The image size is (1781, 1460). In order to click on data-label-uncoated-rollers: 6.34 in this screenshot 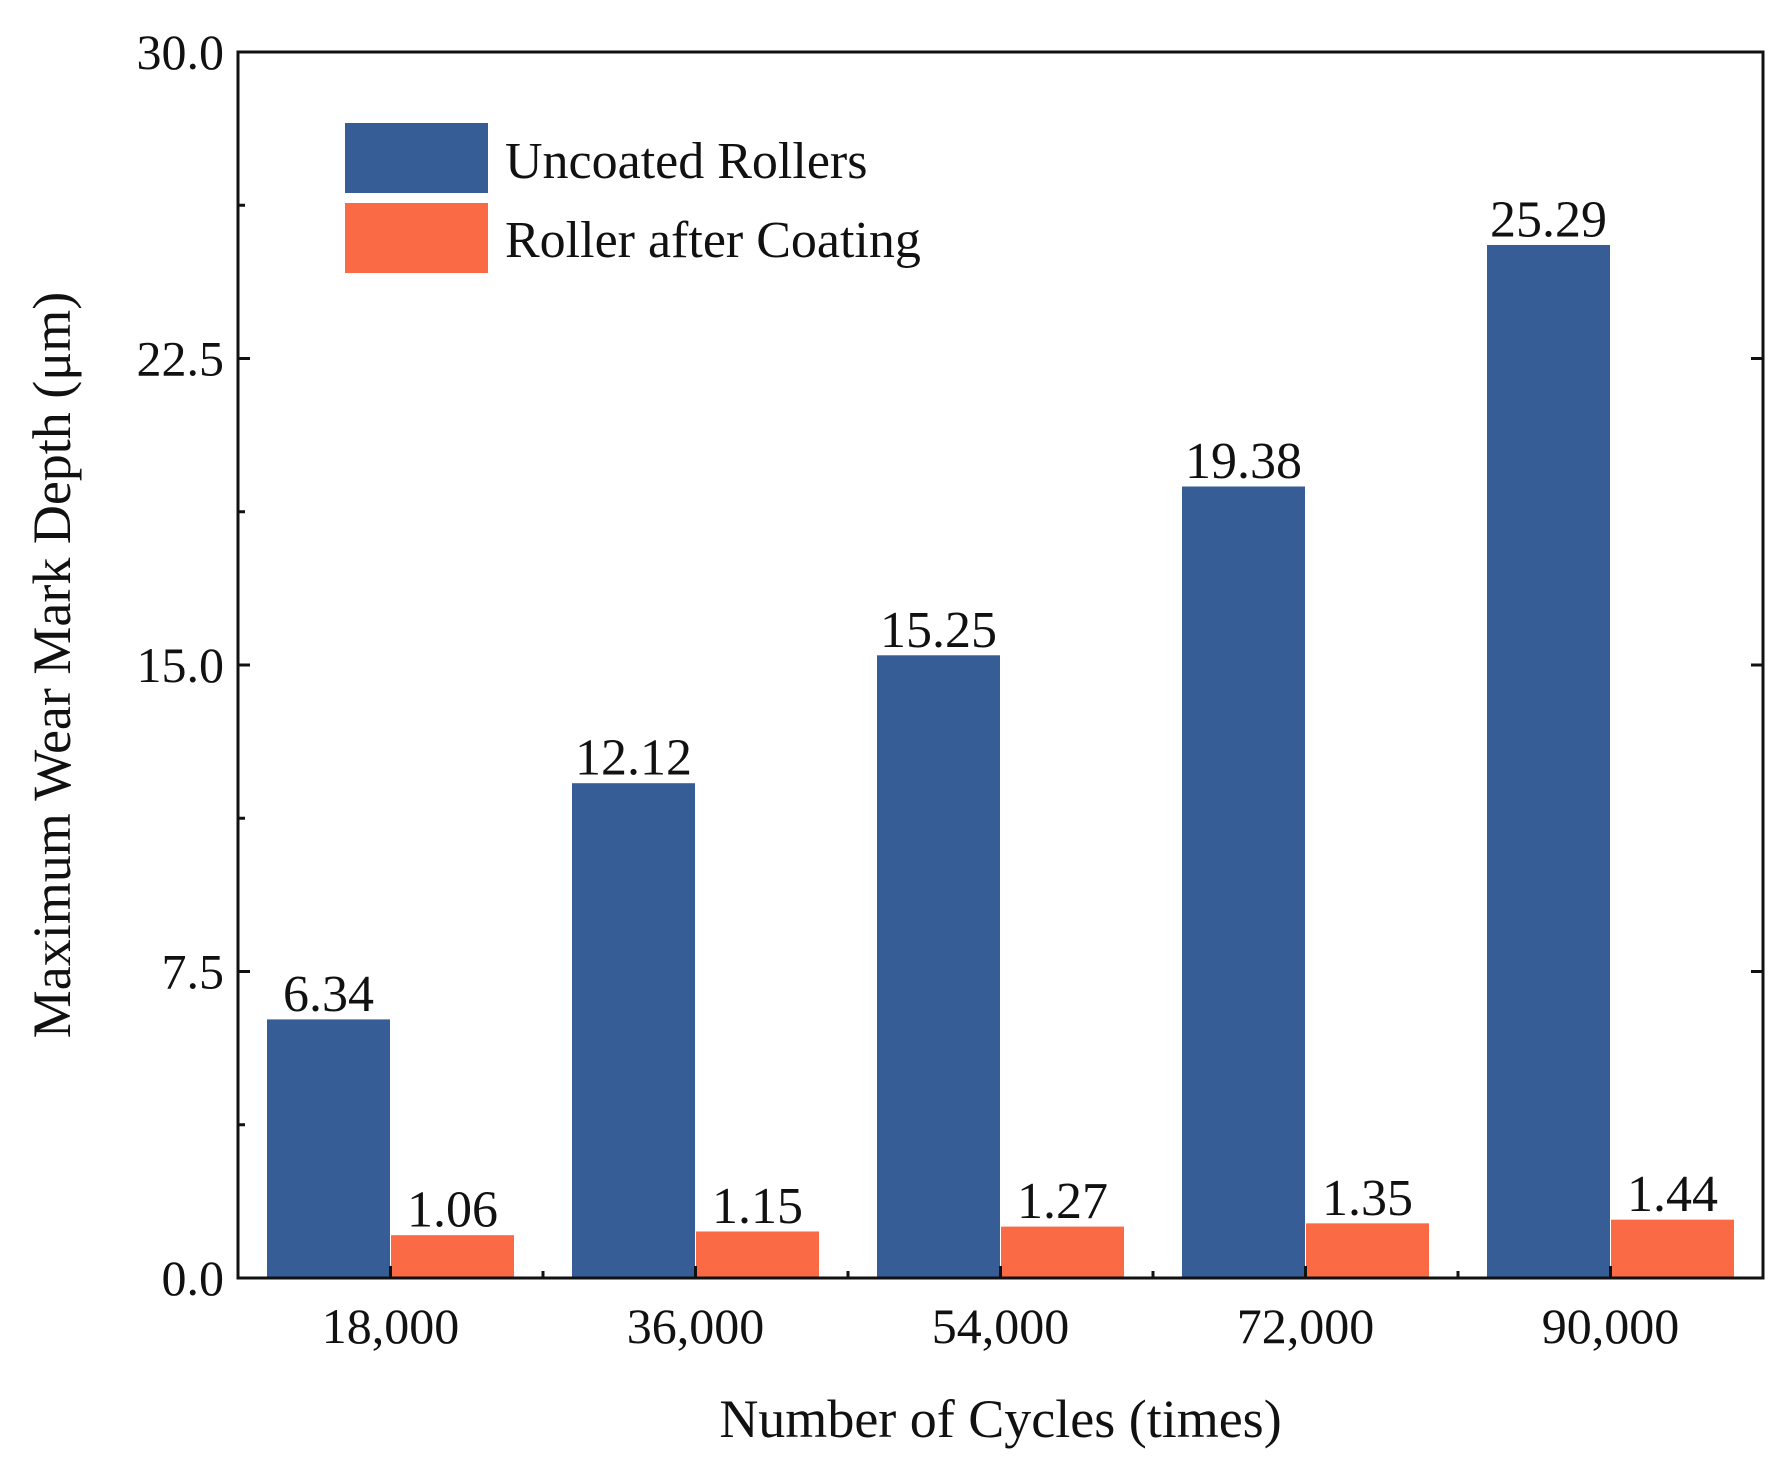, I will do `click(328, 994)`.